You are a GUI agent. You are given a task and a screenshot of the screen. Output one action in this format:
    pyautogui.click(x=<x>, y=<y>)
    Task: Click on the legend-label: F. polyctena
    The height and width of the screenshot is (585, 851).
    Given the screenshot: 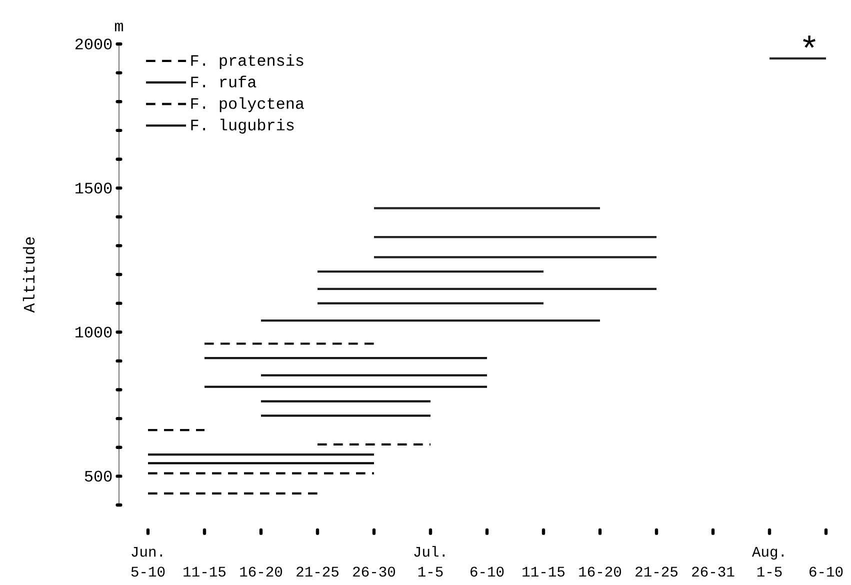 What is the action you would take?
    pyautogui.click(x=247, y=104)
    